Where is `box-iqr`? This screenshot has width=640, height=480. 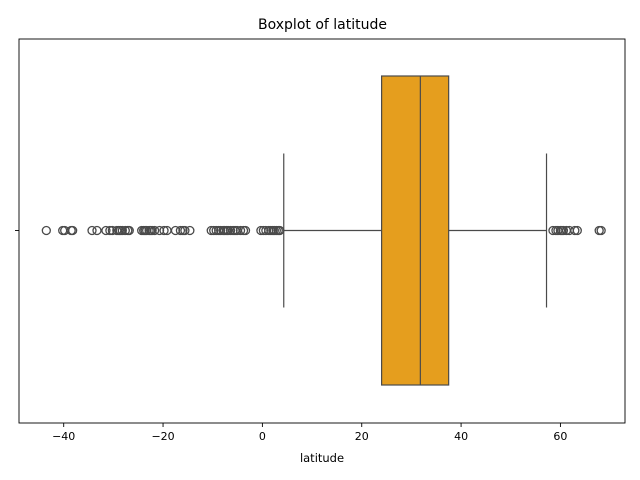
box-iqr is located at coordinates (415, 230).